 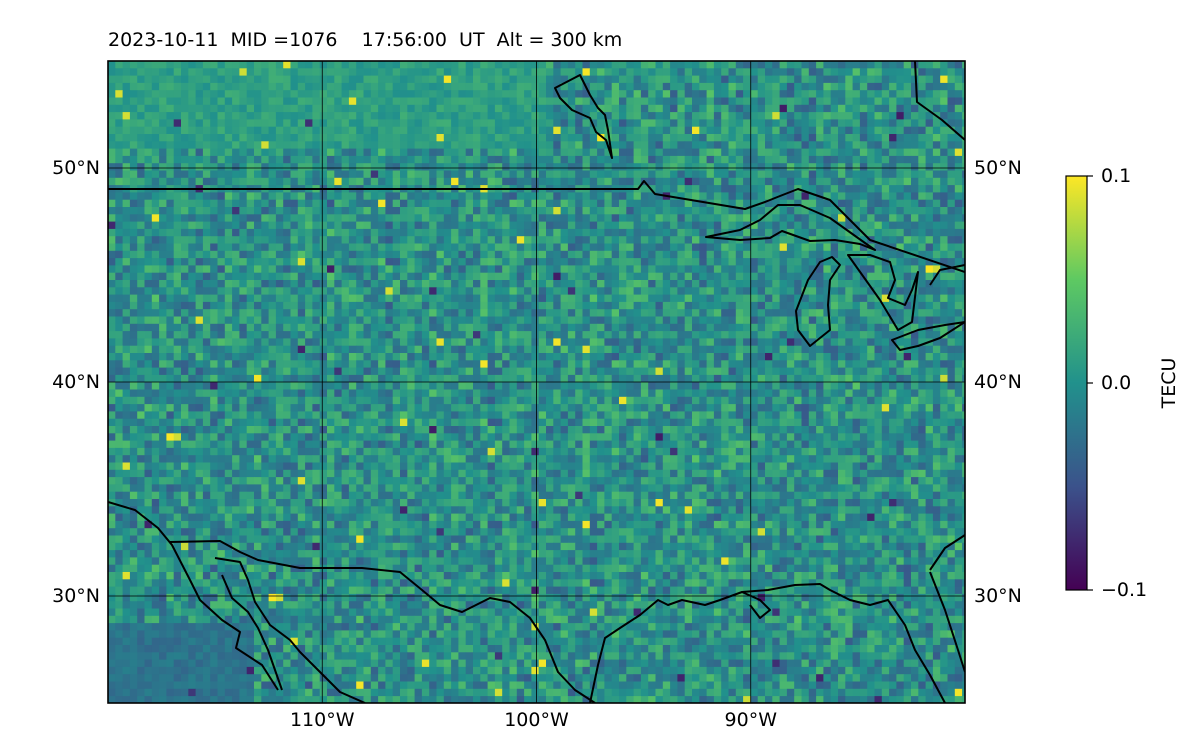 I want to click on colorbar-tick-label: 0.1, so click(x=1116, y=176).